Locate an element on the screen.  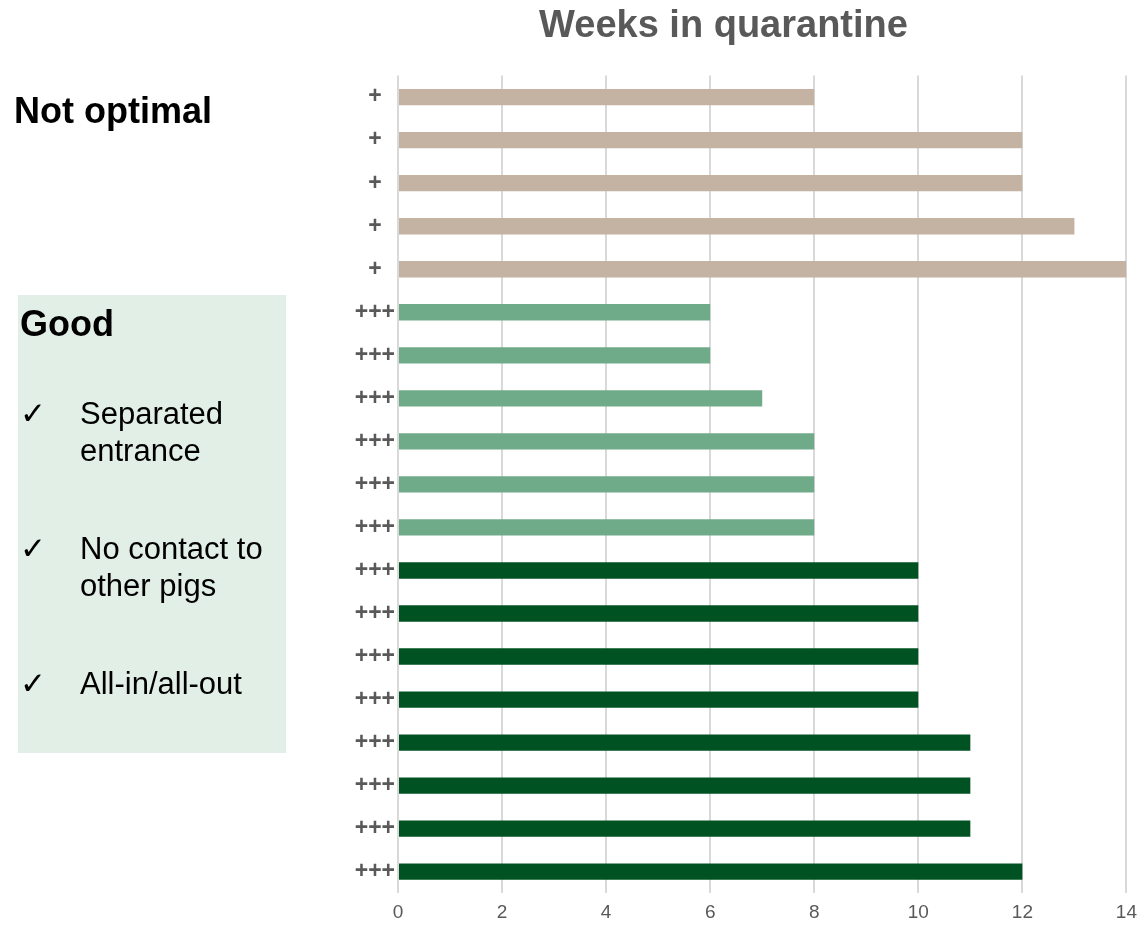
text: ✓ No contact to other pigs is located at coordinates (142, 567).